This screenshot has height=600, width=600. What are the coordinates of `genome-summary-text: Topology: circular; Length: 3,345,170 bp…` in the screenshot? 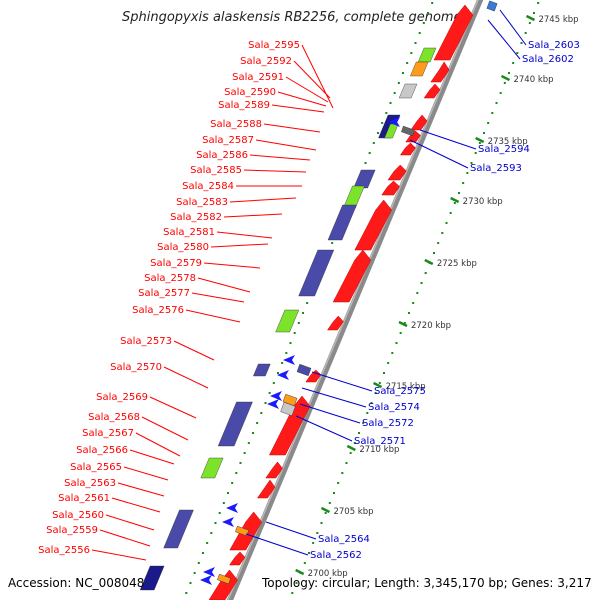 It's located at (427, 583).